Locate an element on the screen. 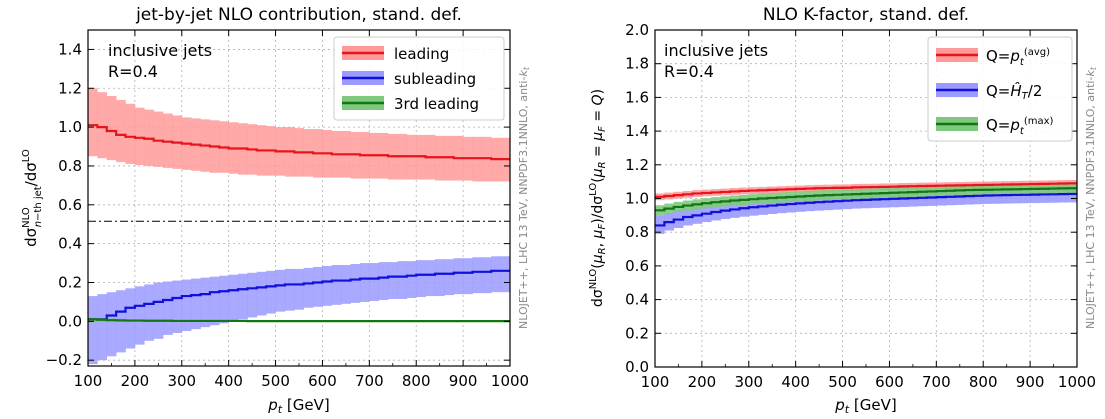 The image size is (1105, 419). left-annotation-line2: R=0.4 is located at coordinates (133, 71).